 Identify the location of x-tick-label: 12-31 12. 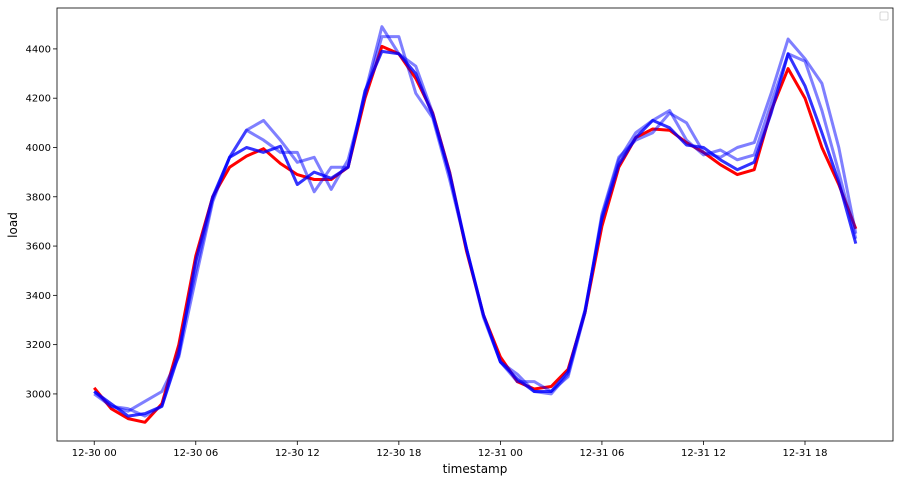
(703, 453).